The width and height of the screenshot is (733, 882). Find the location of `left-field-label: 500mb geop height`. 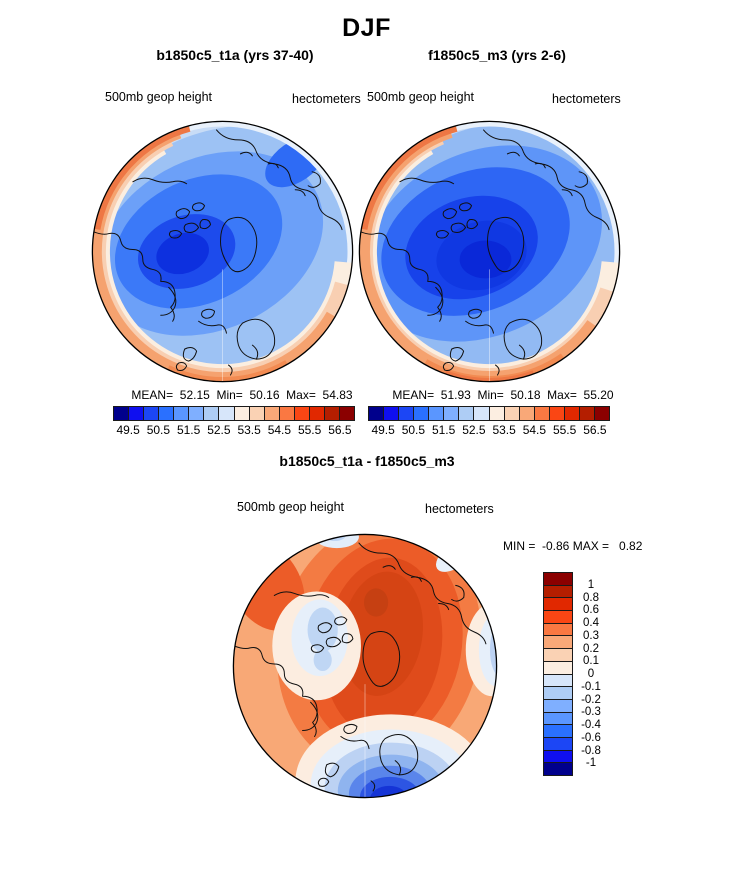

left-field-label: 500mb geop height is located at coordinates (159, 97).